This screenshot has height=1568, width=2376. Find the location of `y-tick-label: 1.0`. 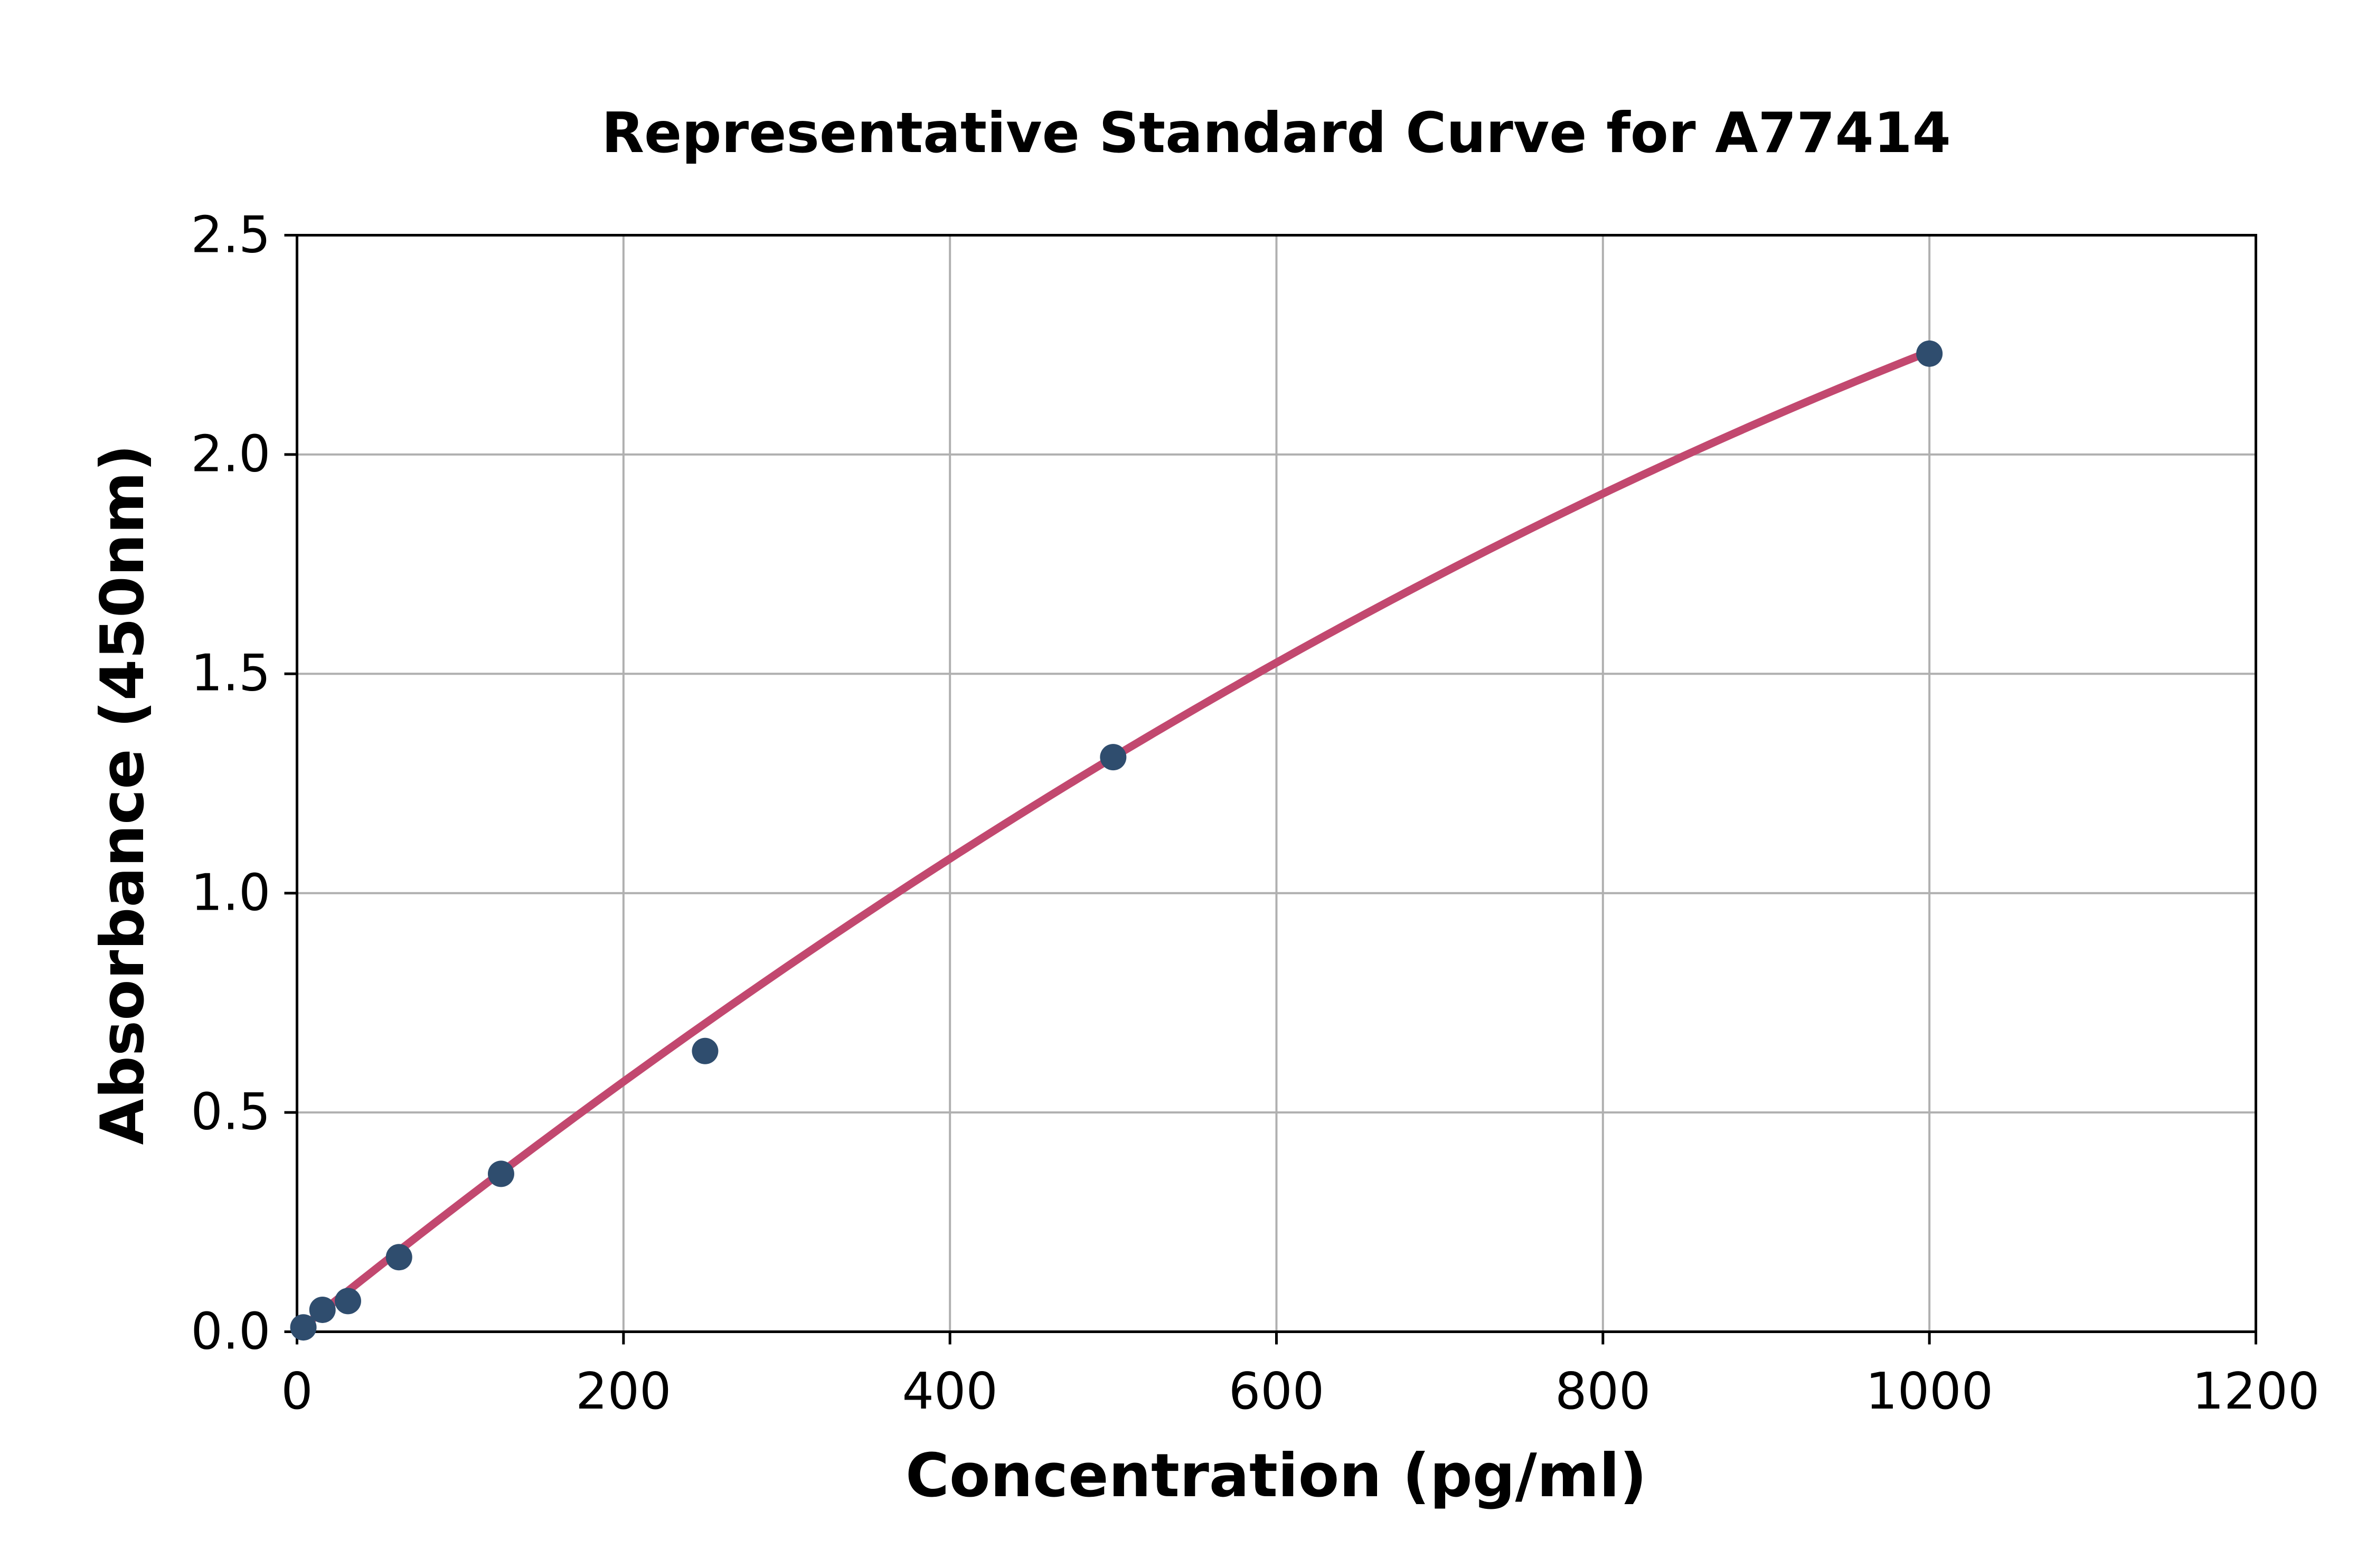

y-tick-label: 1.0 is located at coordinates (231, 893).